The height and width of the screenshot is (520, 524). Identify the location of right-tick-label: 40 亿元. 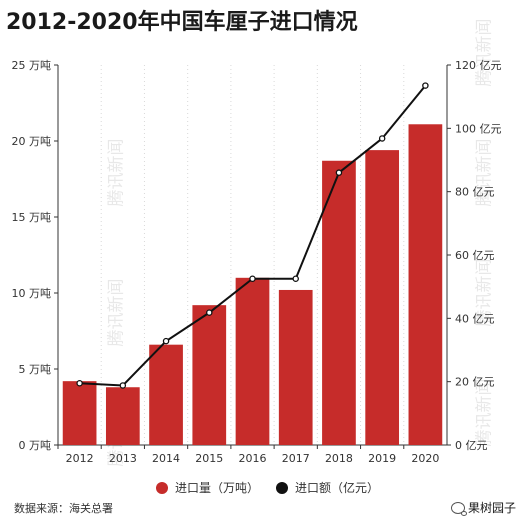
(475, 318).